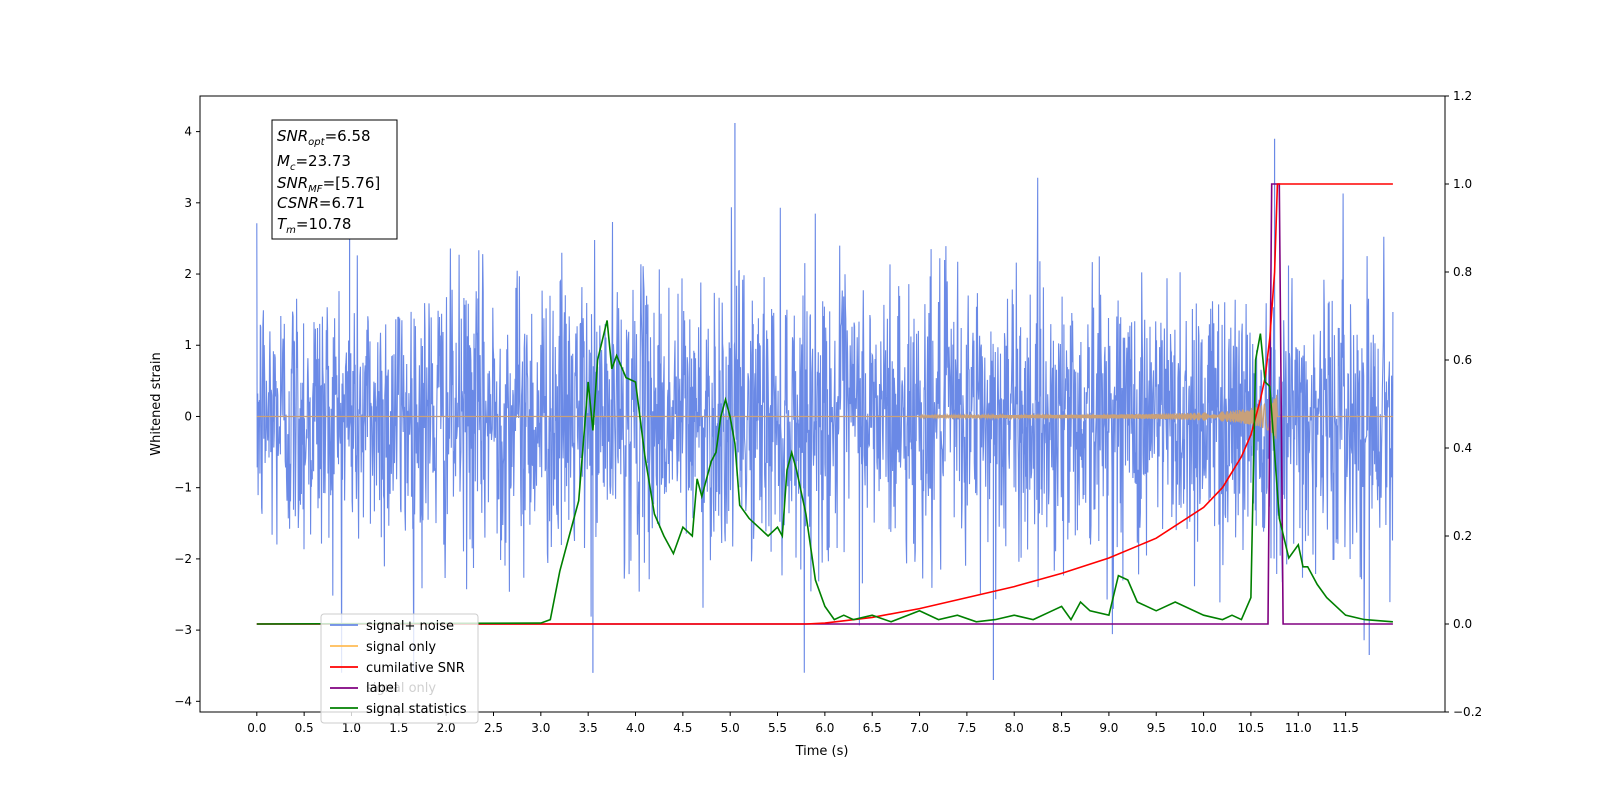 The image size is (1600, 804). Describe the element at coordinates (1014, 728) in the screenshot. I see `x-tick-label: 8.0` at that location.